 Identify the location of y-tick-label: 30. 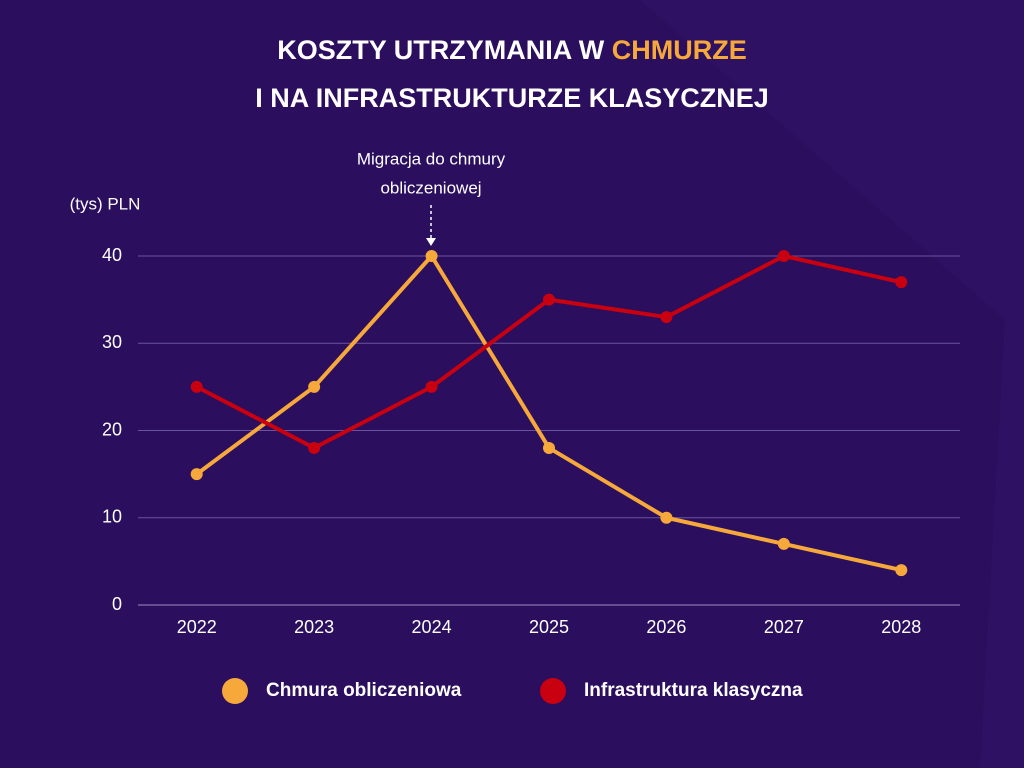
(112, 342).